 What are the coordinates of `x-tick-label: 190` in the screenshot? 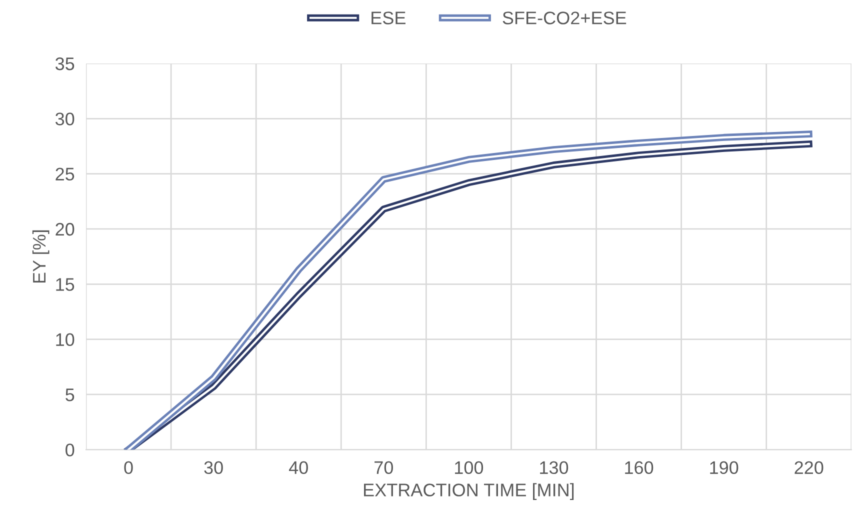 It's located at (724, 467).